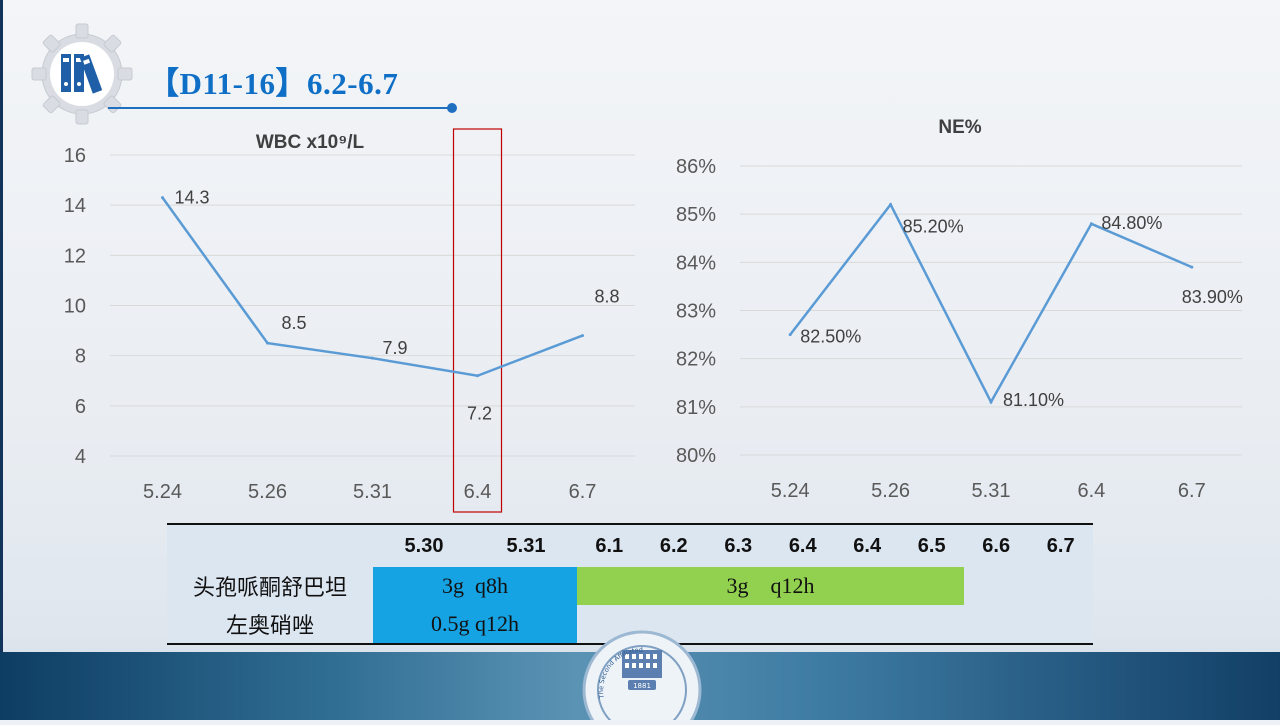 Image resolution: width=1280 pixels, height=725 pixels. Describe the element at coordinates (82, 76) in the screenshot. I see `binders-gear-icon` at that location.